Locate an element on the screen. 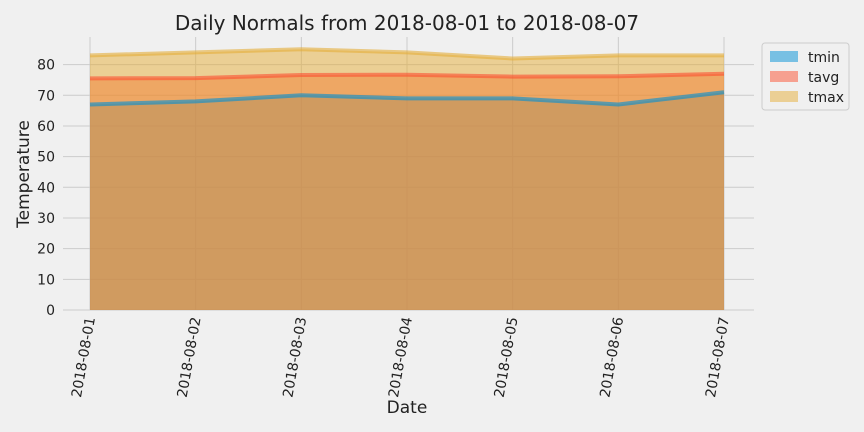 The width and height of the screenshot is (864, 432). legend: tmin tavg tmax is located at coordinates (805, 76).